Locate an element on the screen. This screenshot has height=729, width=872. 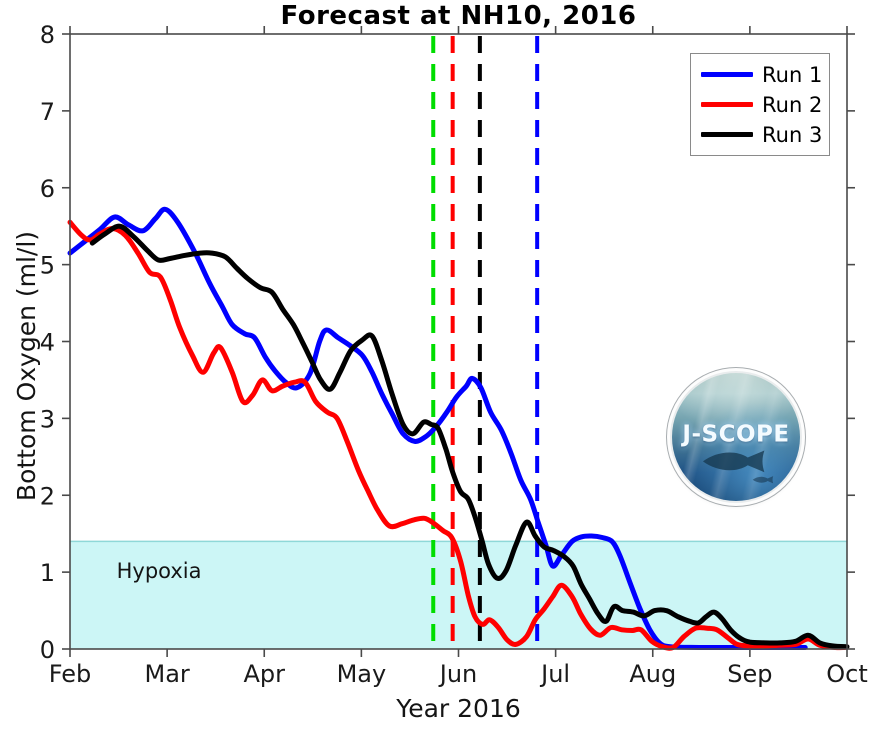
x-tick-label: May is located at coordinates (362, 674).